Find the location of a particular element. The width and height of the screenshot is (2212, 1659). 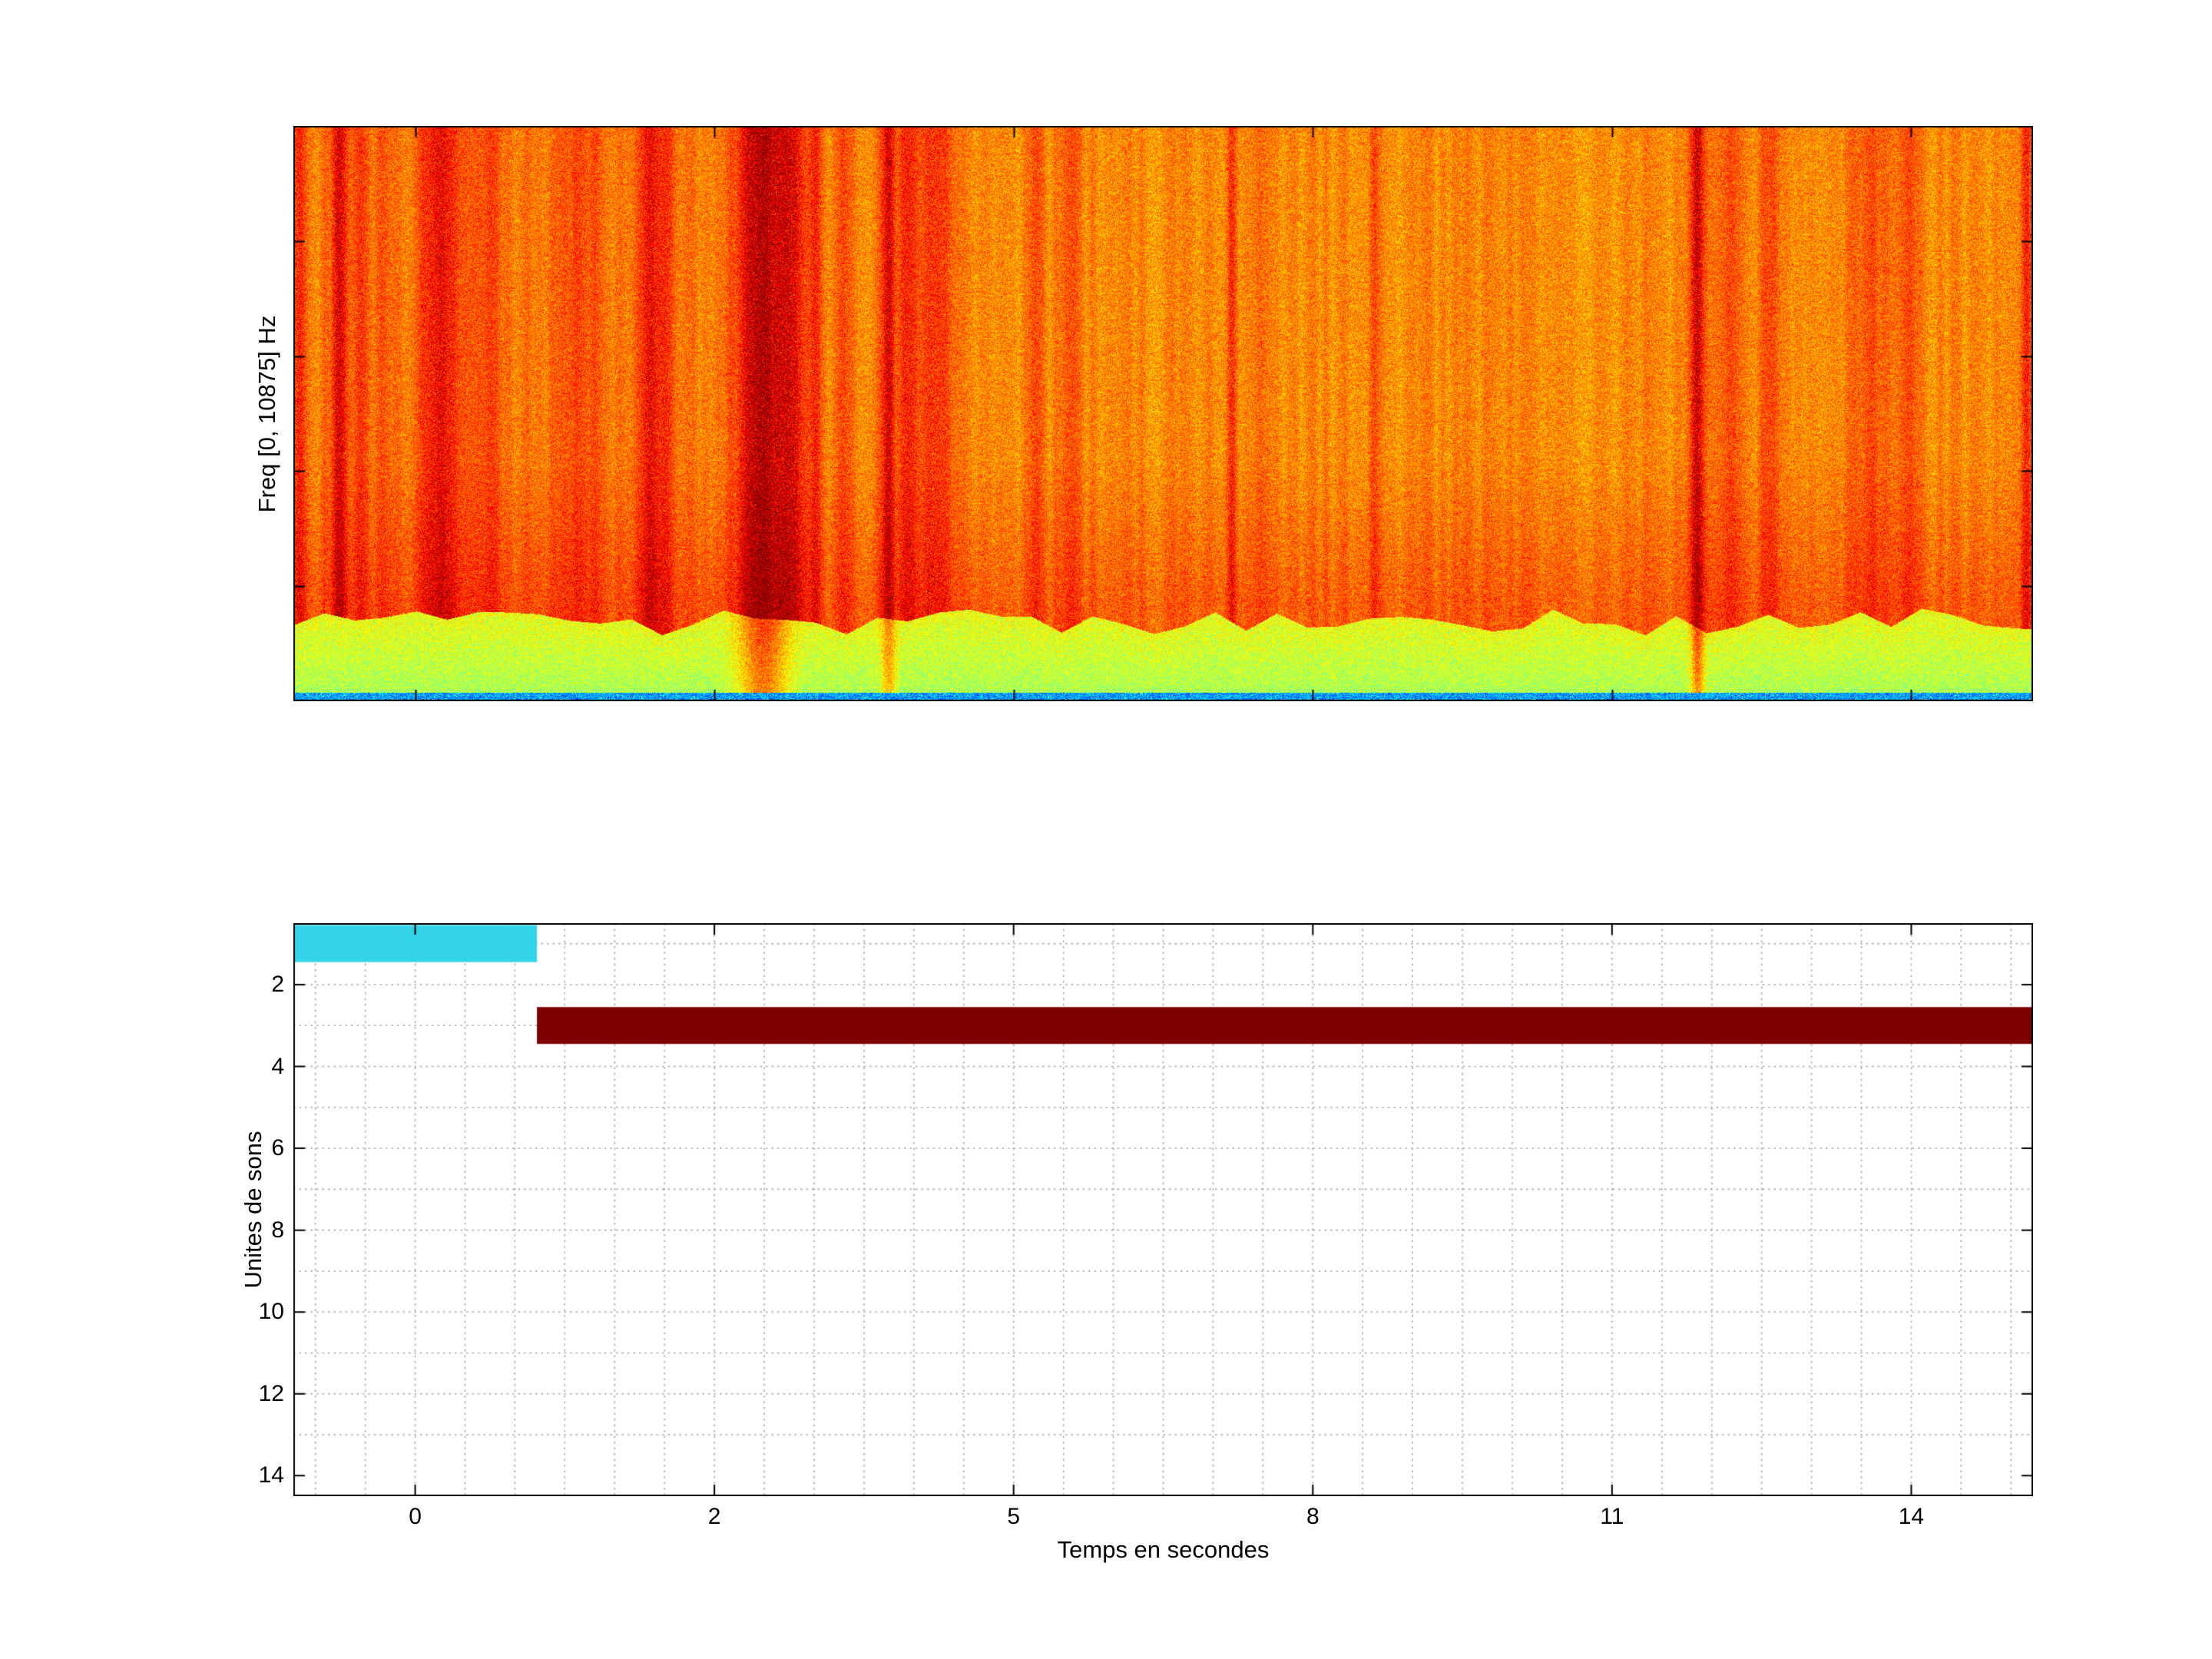

x-tick-label: 11 is located at coordinates (1612, 1517).